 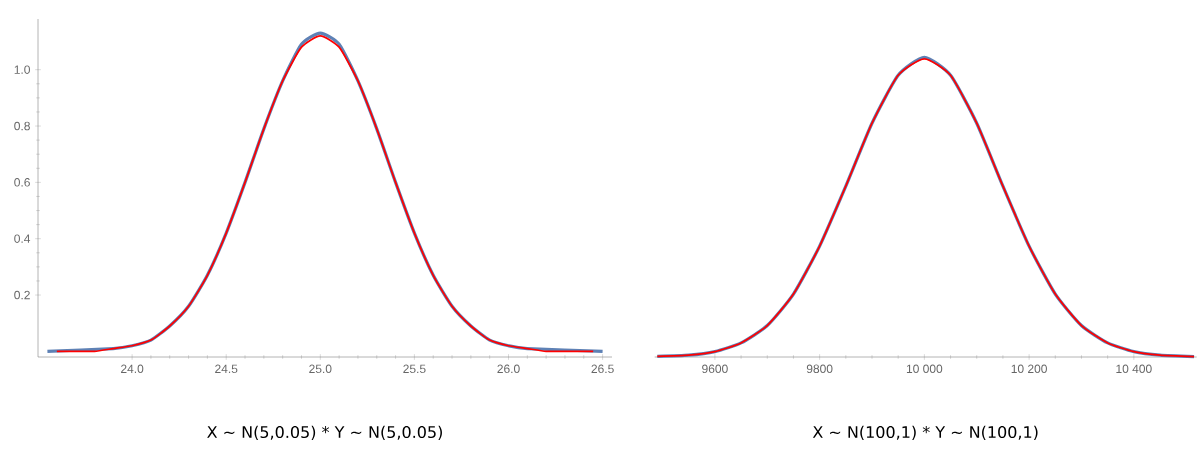 What do you see at coordinates (925, 432) in the screenshot?
I see `x-axis-title: X ∼ N(100,1) * Y ∼ N(100,1)` at bounding box center [925, 432].